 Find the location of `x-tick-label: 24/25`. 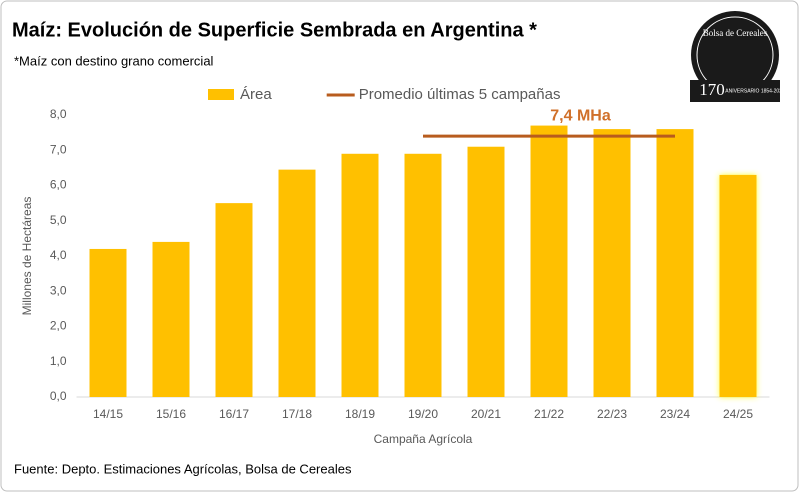

x-tick-label: 24/25 is located at coordinates (738, 414).